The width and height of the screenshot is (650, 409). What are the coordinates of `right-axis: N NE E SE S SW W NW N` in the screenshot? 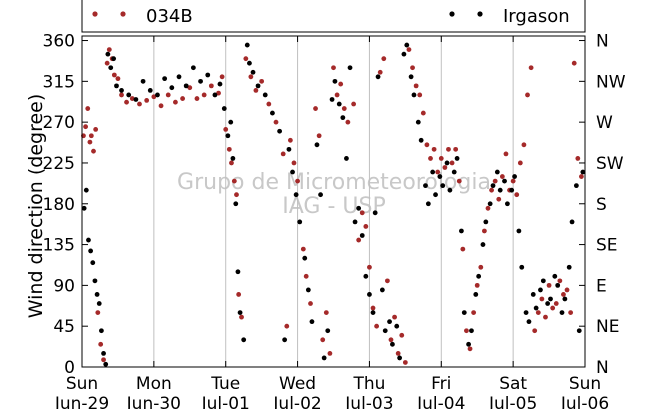 It's located at (602, 205).